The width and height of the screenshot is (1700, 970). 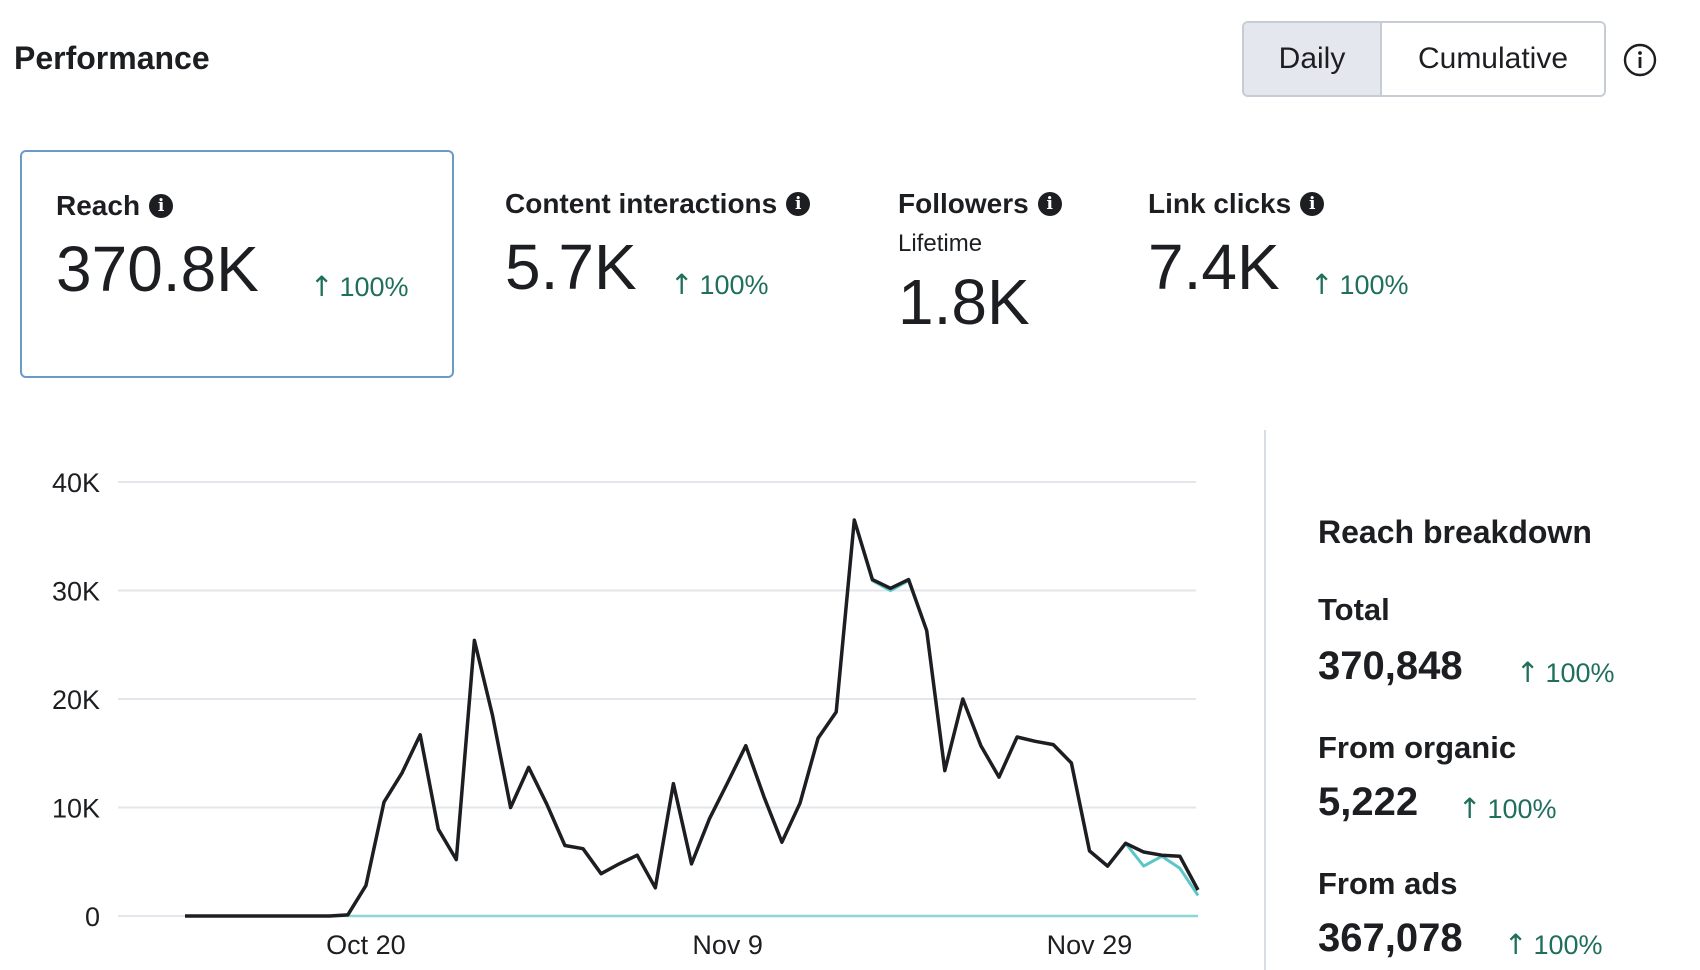 I want to click on y-tick-label: 0, so click(x=92, y=917).